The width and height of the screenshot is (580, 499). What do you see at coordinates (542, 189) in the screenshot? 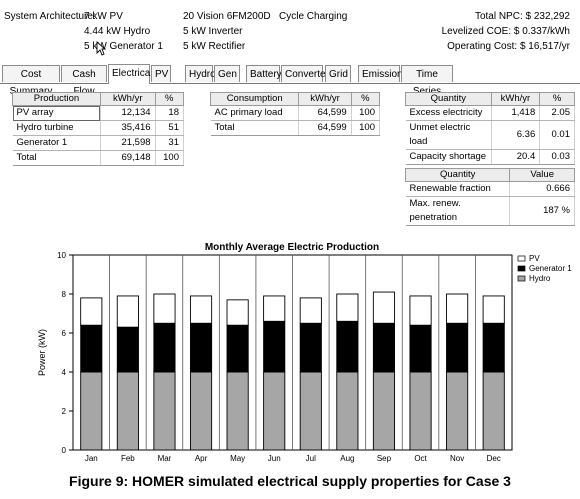
I see `cell-value: 0.666` at bounding box center [542, 189].